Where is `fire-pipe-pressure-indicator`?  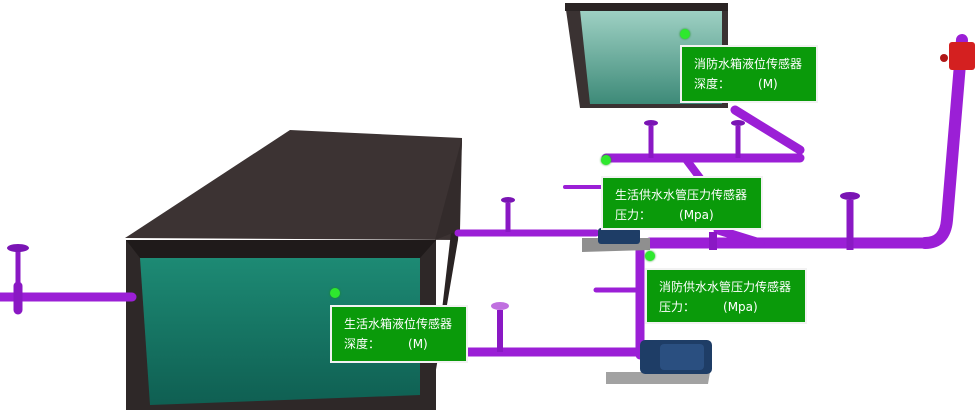 fire-pipe-pressure-indicator is located at coordinates (650, 256).